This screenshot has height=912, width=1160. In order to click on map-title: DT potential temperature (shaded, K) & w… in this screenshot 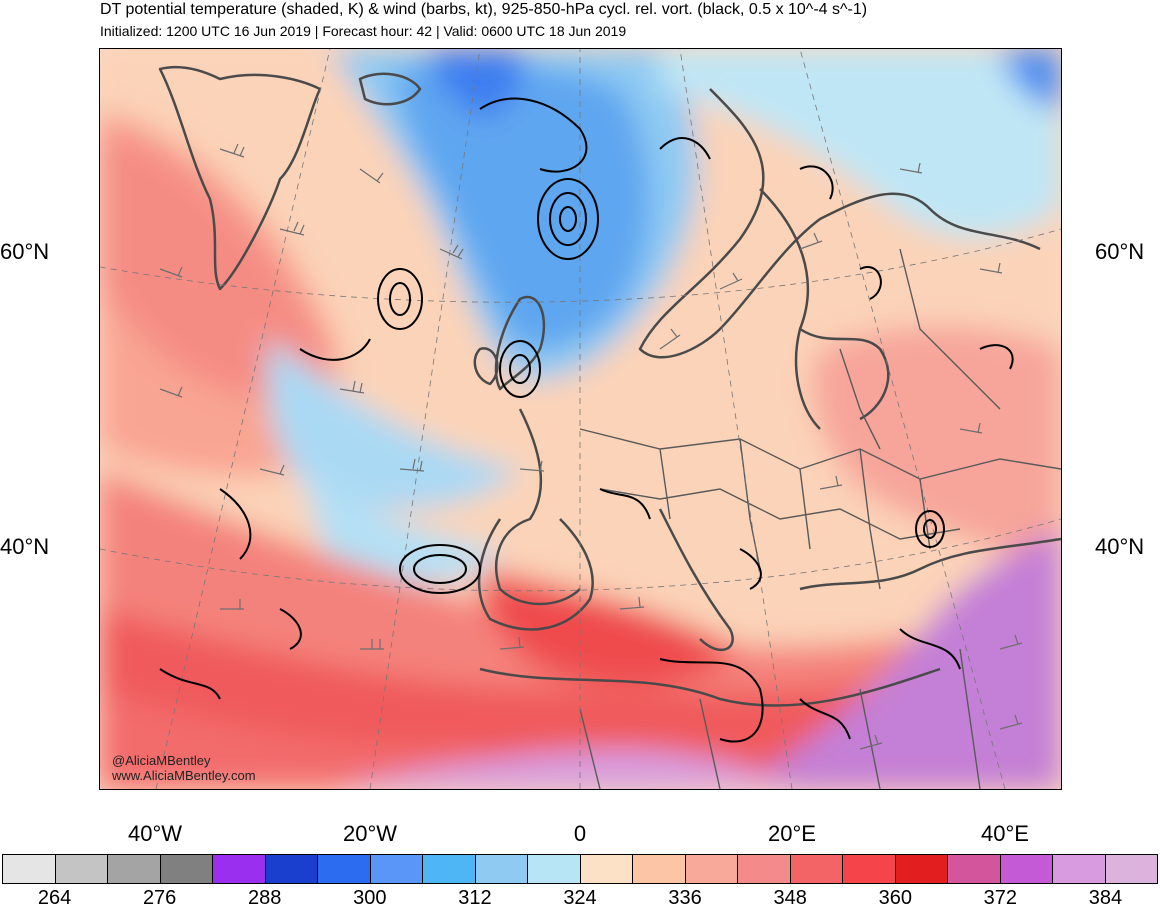, I will do `click(484, 9)`.